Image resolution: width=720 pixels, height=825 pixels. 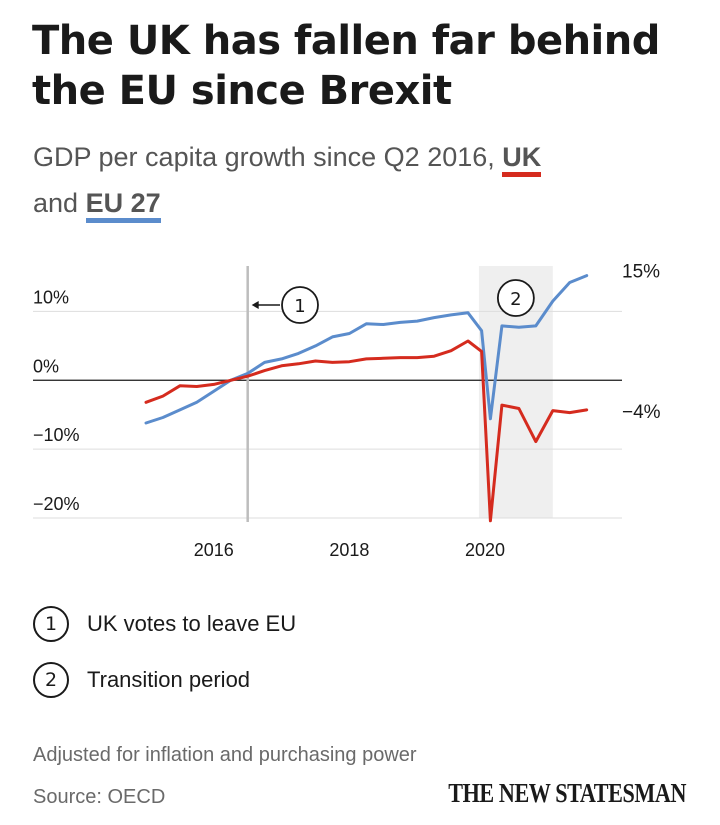 I want to click on series-end-label: −4%, so click(x=641, y=412).